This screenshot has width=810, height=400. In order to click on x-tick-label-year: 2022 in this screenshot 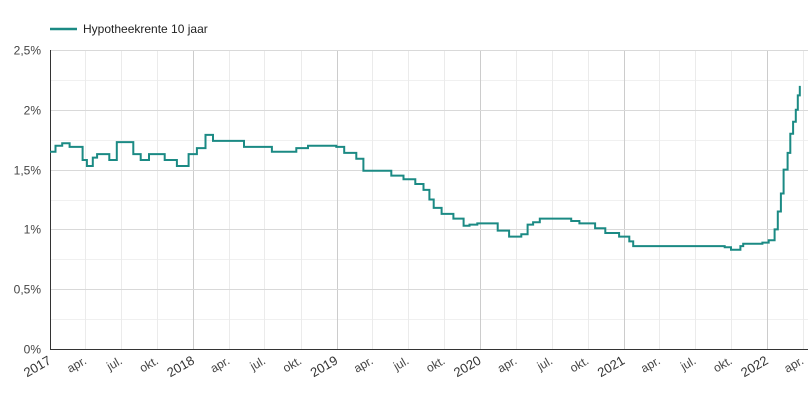, I will do `click(754, 366)`.